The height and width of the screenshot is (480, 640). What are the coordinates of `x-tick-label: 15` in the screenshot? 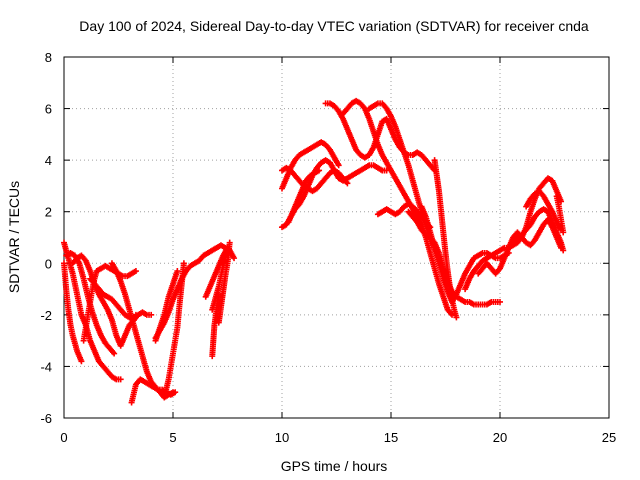 It's located at (391, 437).